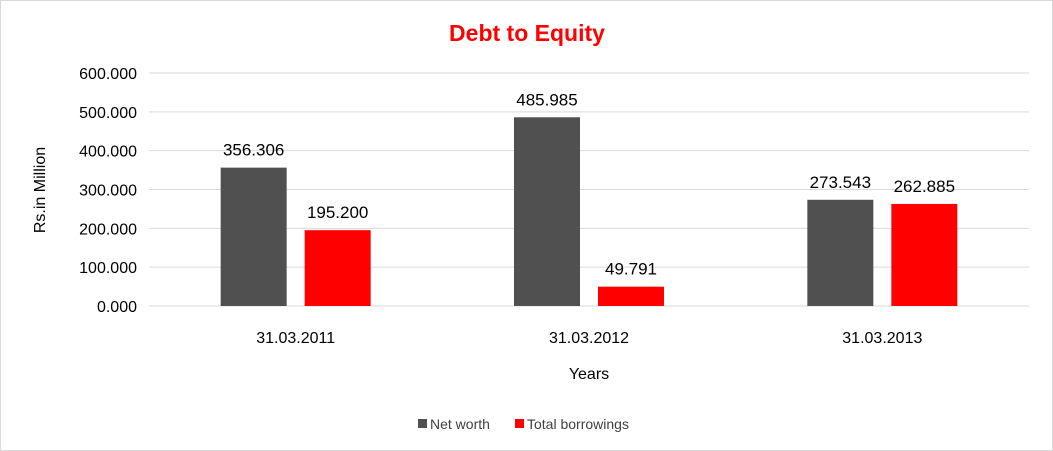 The height and width of the screenshot is (451, 1053). Describe the element at coordinates (840, 182) in the screenshot. I see `data-label: 273.543` at that location.